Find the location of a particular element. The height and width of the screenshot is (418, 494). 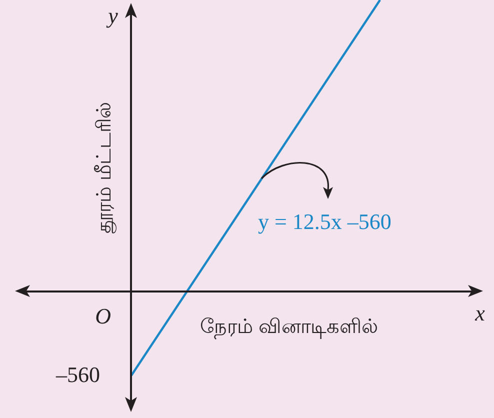

y-axis-title: தூரம் மீட்டரில் is located at coordinates (105, 168).